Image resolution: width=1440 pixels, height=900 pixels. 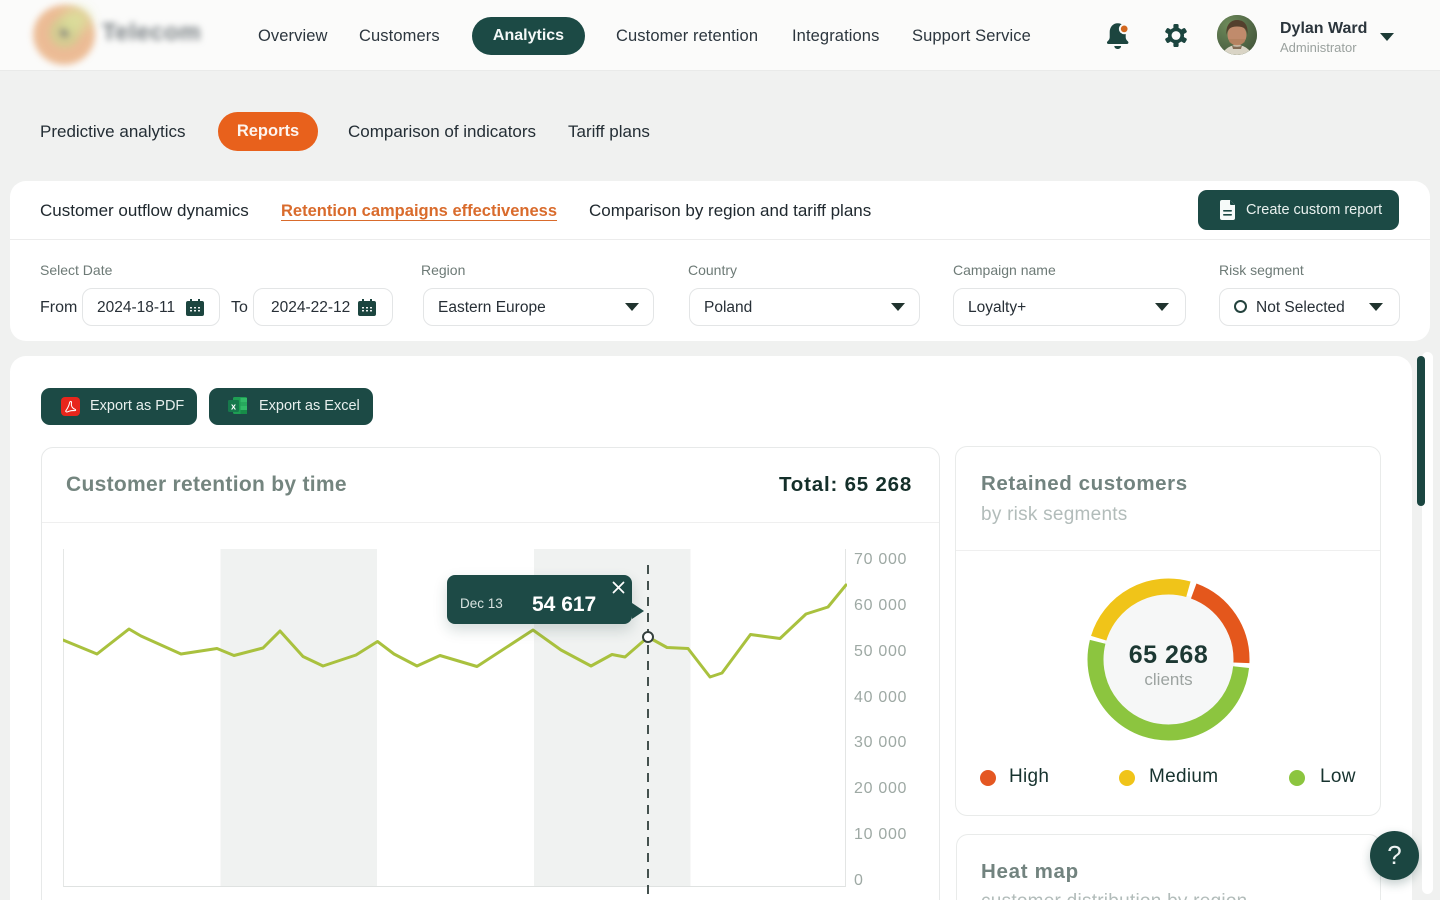 What do you see at coordinates (1168, 679) in the screenshot?
I see `svg-text: clients` at bounding box center [1168, 679].